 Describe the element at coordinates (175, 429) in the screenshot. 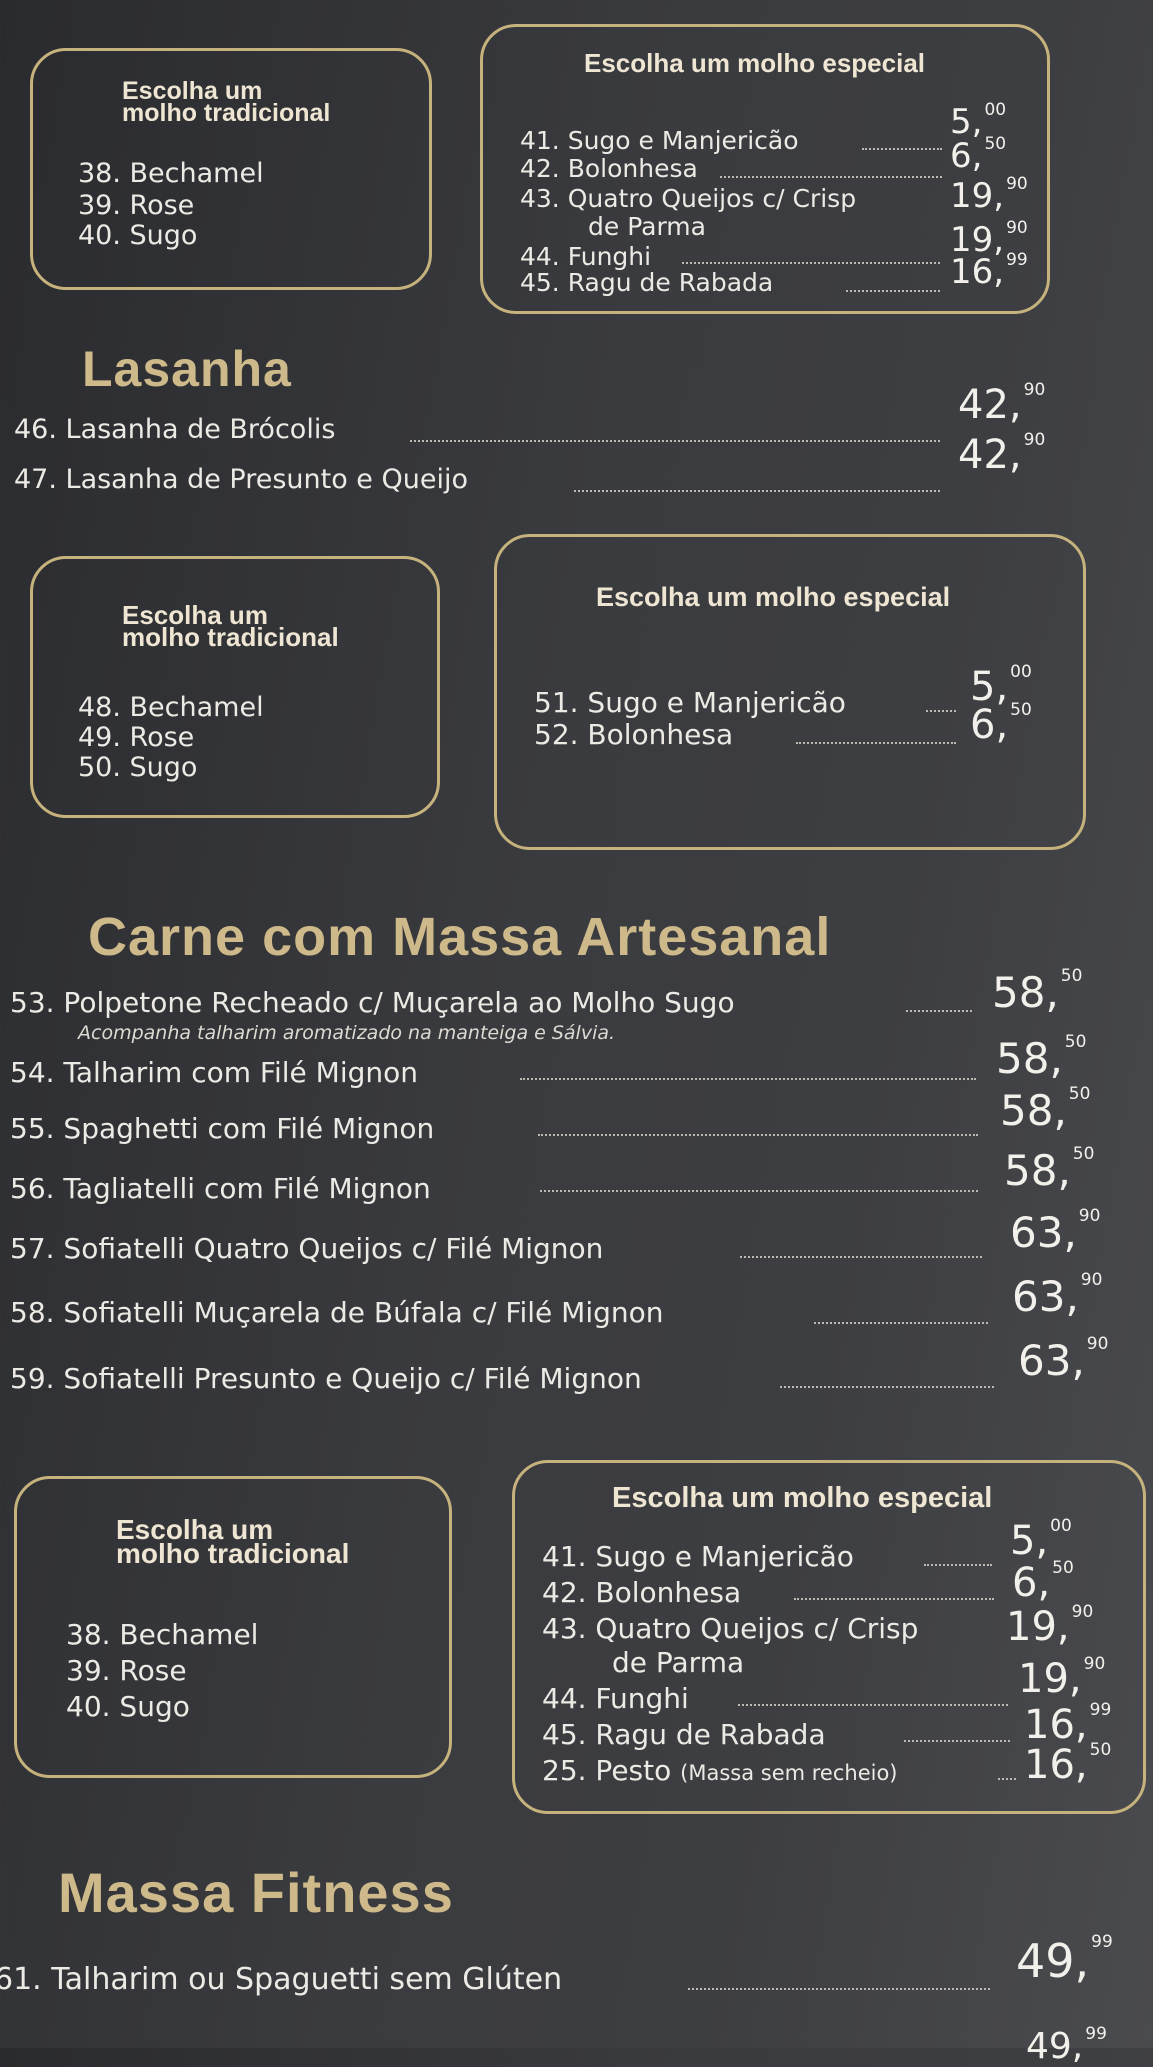

I see `menu-item-46: 46. Lasanha de Brócolis` at that location.